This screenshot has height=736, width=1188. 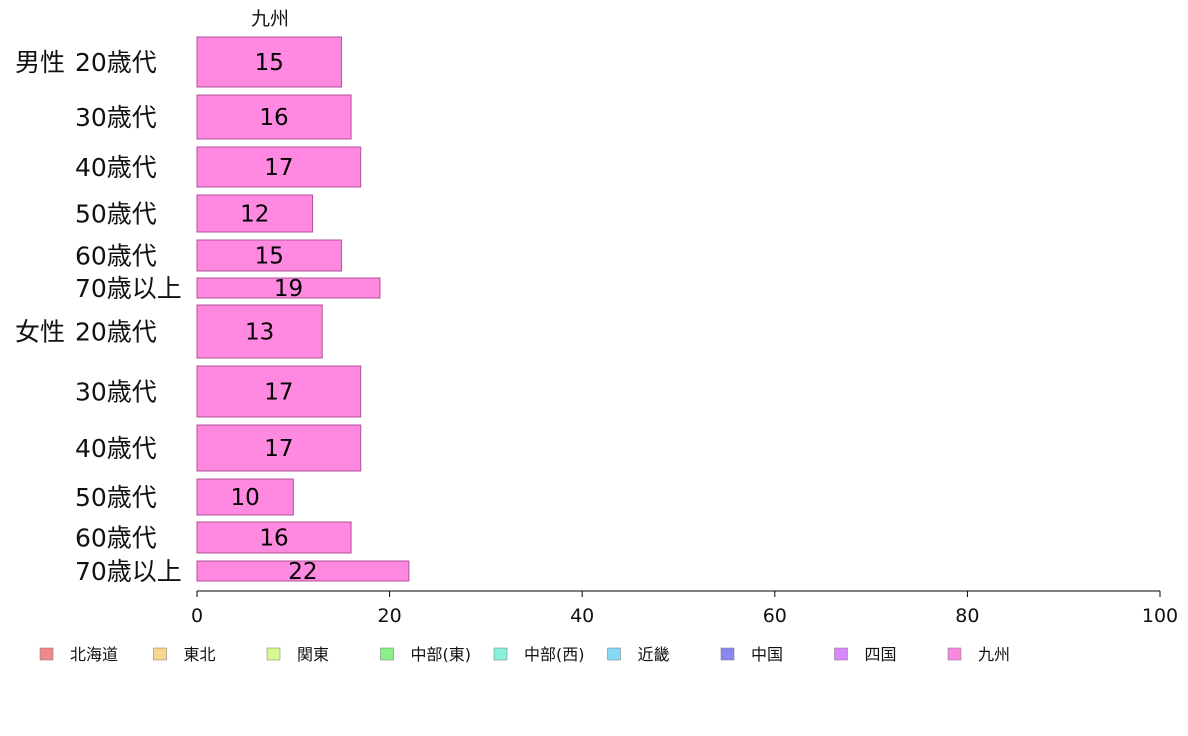 I want to click on bar-value-label: 10, so click(x=245, y=498).